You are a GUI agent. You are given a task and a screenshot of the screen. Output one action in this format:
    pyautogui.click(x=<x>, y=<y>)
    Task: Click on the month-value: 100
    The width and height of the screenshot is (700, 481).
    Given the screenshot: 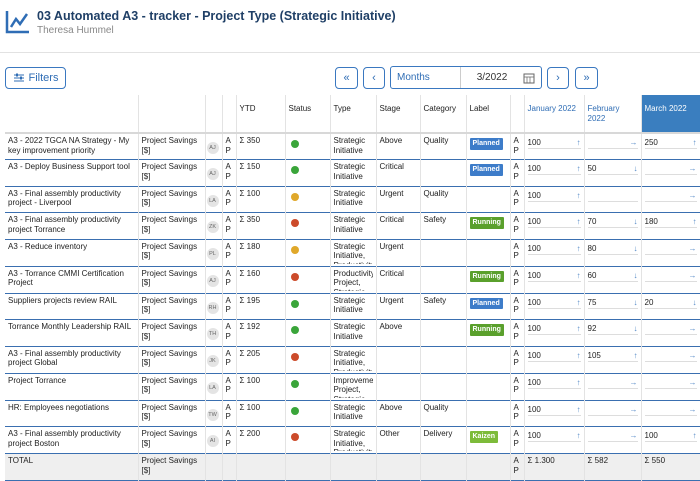 What is the action you would take?
    pyautogui.click(x=534, y=435)
    